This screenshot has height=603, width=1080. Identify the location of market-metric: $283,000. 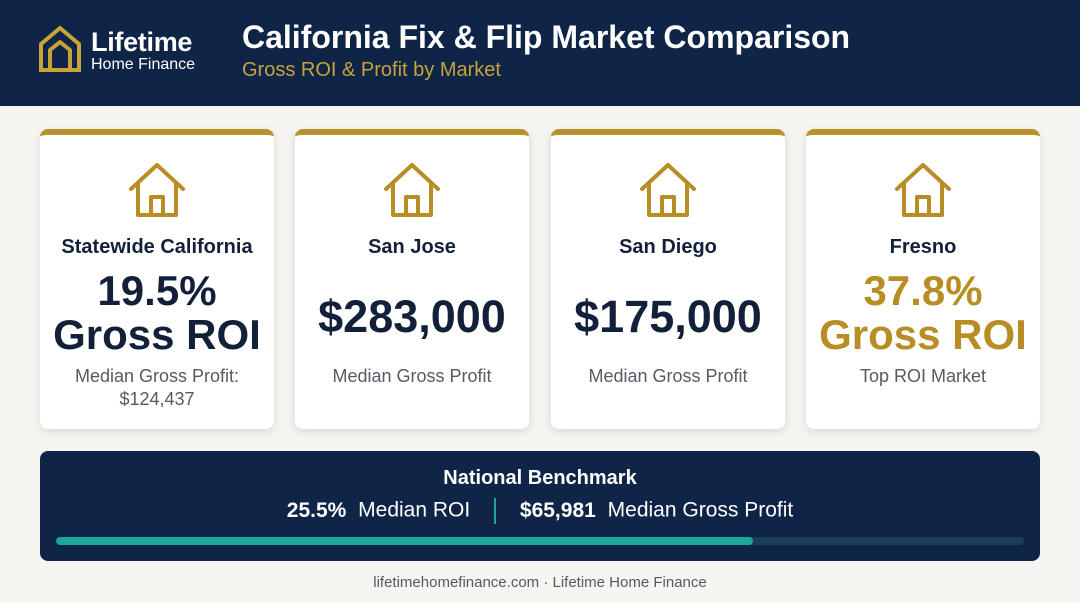
(412, 316).